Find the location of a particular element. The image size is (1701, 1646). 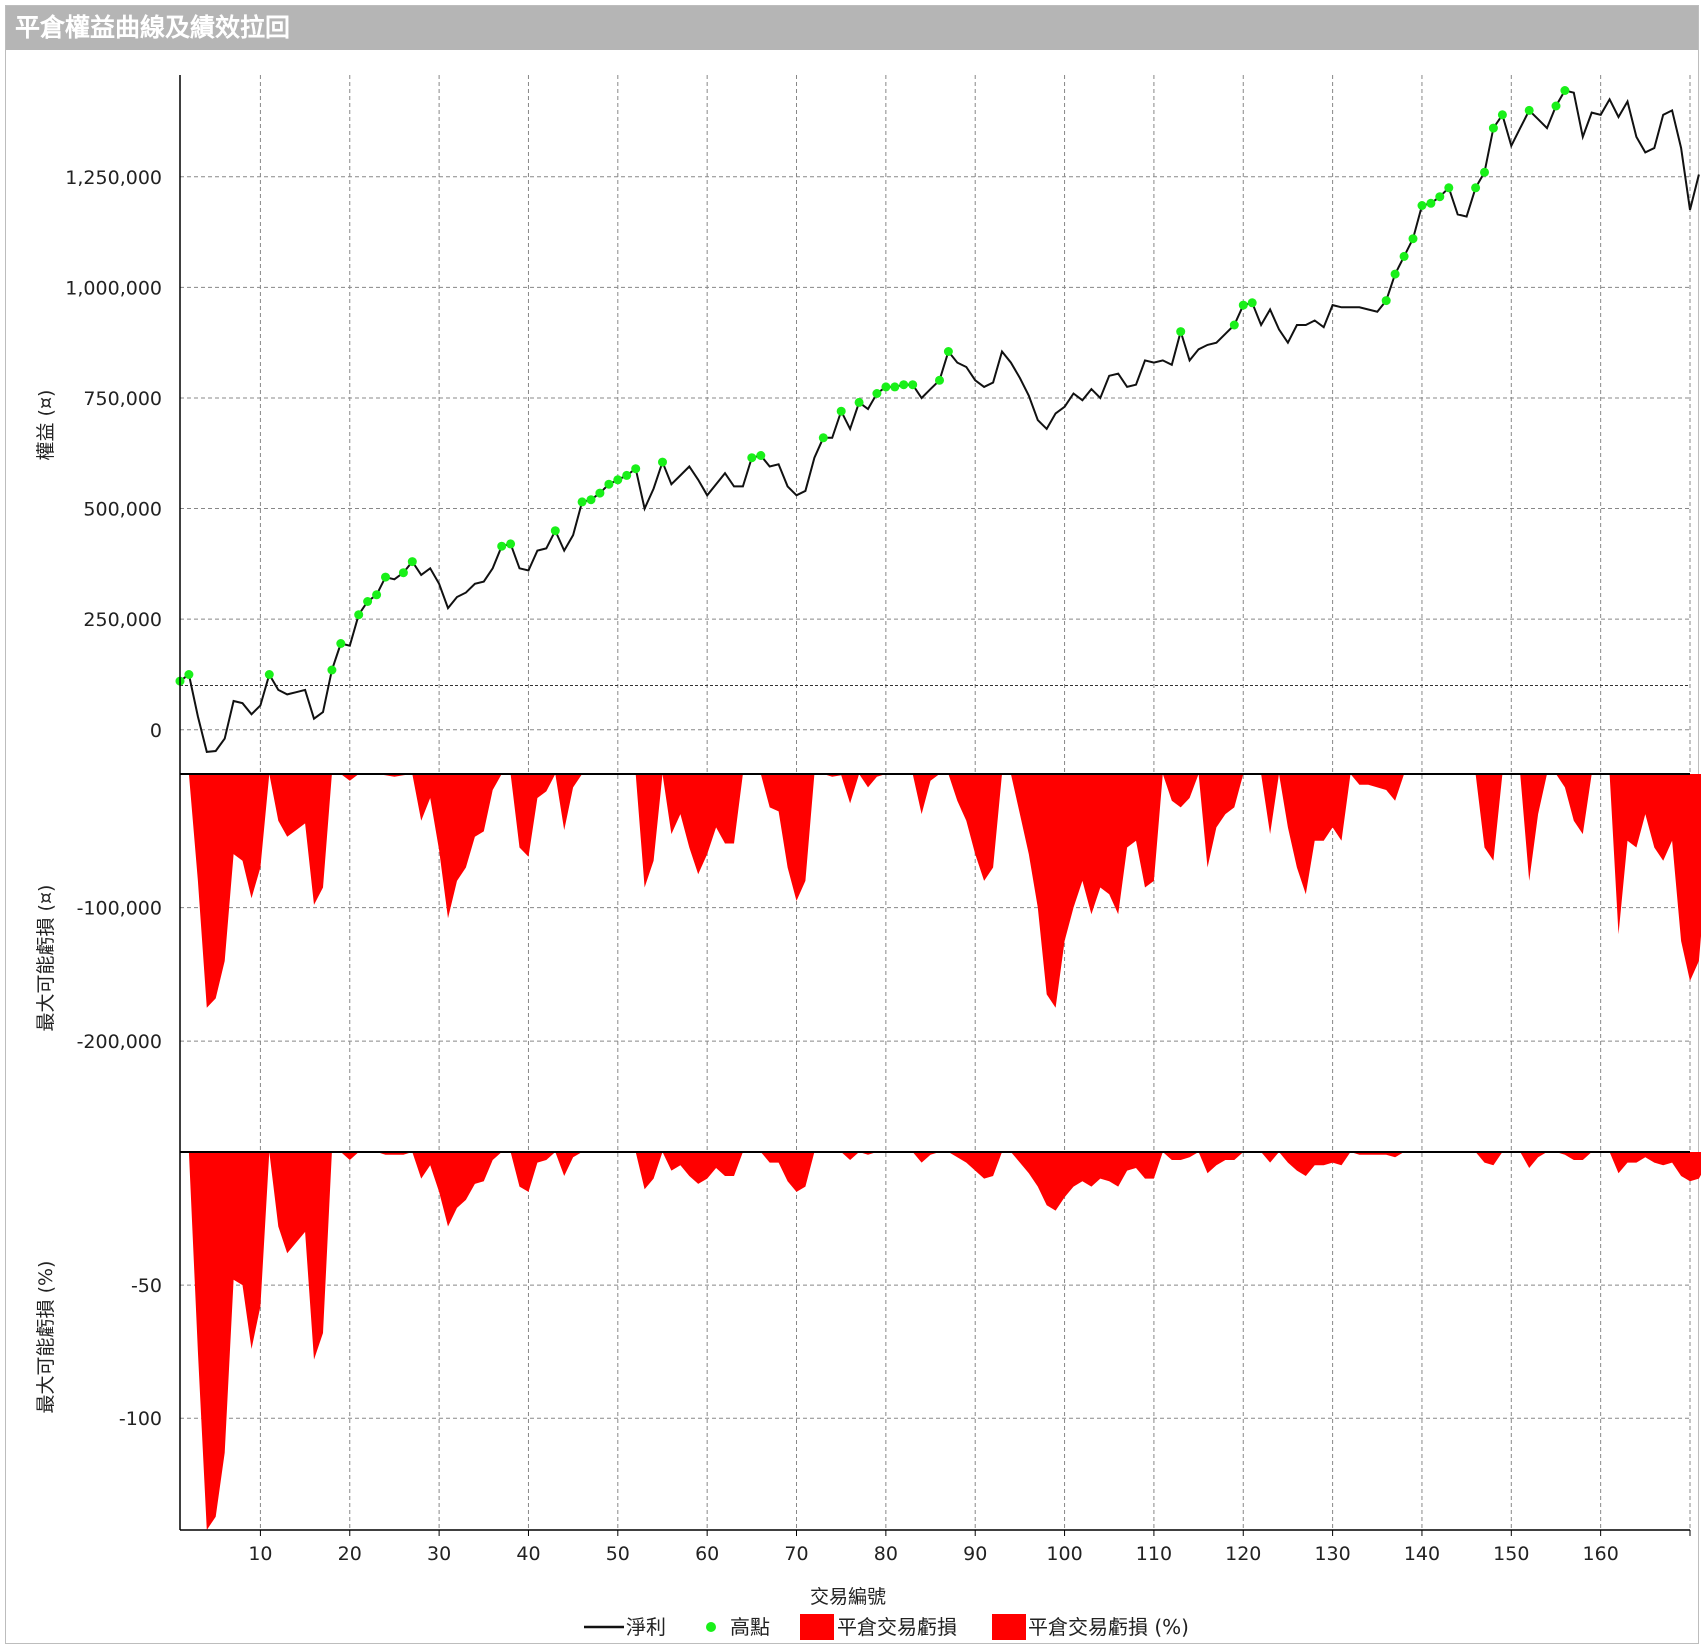

legend-item-dd-pct: 平倉交易虧損 (%) is located at coordinates (1090, 1627).